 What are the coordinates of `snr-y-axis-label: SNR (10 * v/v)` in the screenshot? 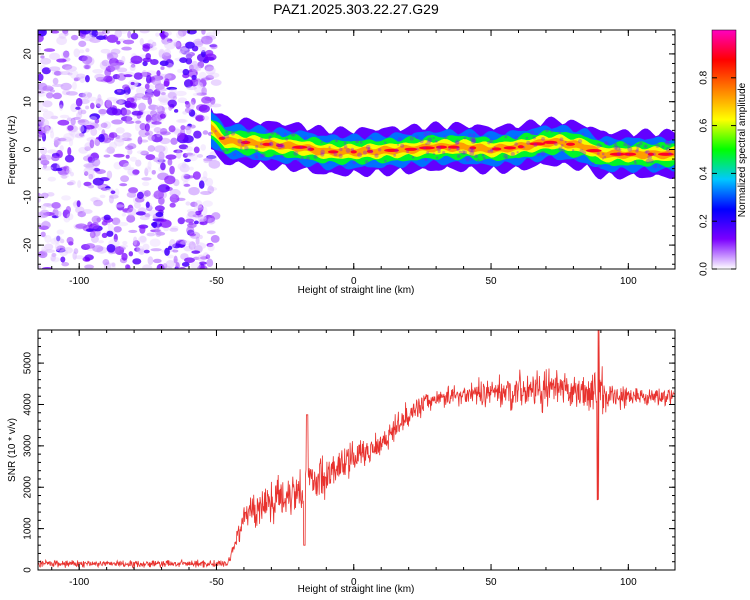 It's located at (12, 450).